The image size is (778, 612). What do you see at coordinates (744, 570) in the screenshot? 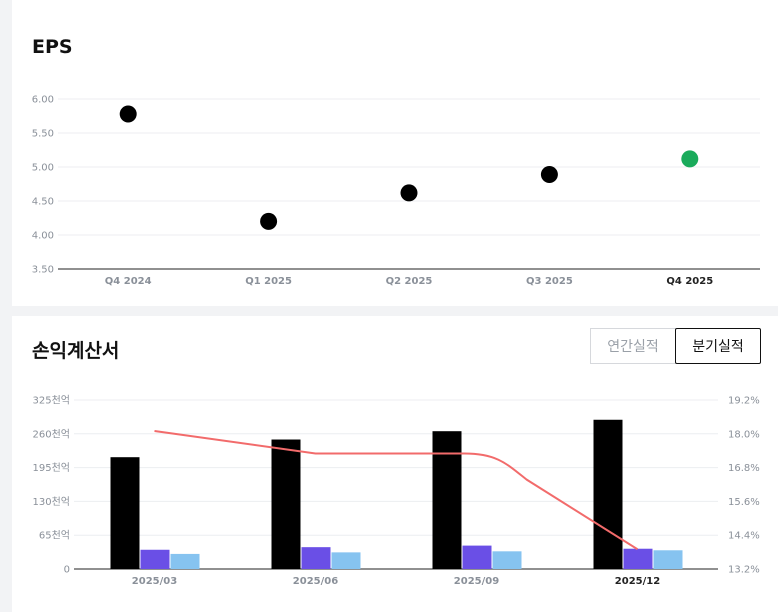
I see `income-y2-tick-label: 13.2%` at bounding box center [744, 570].